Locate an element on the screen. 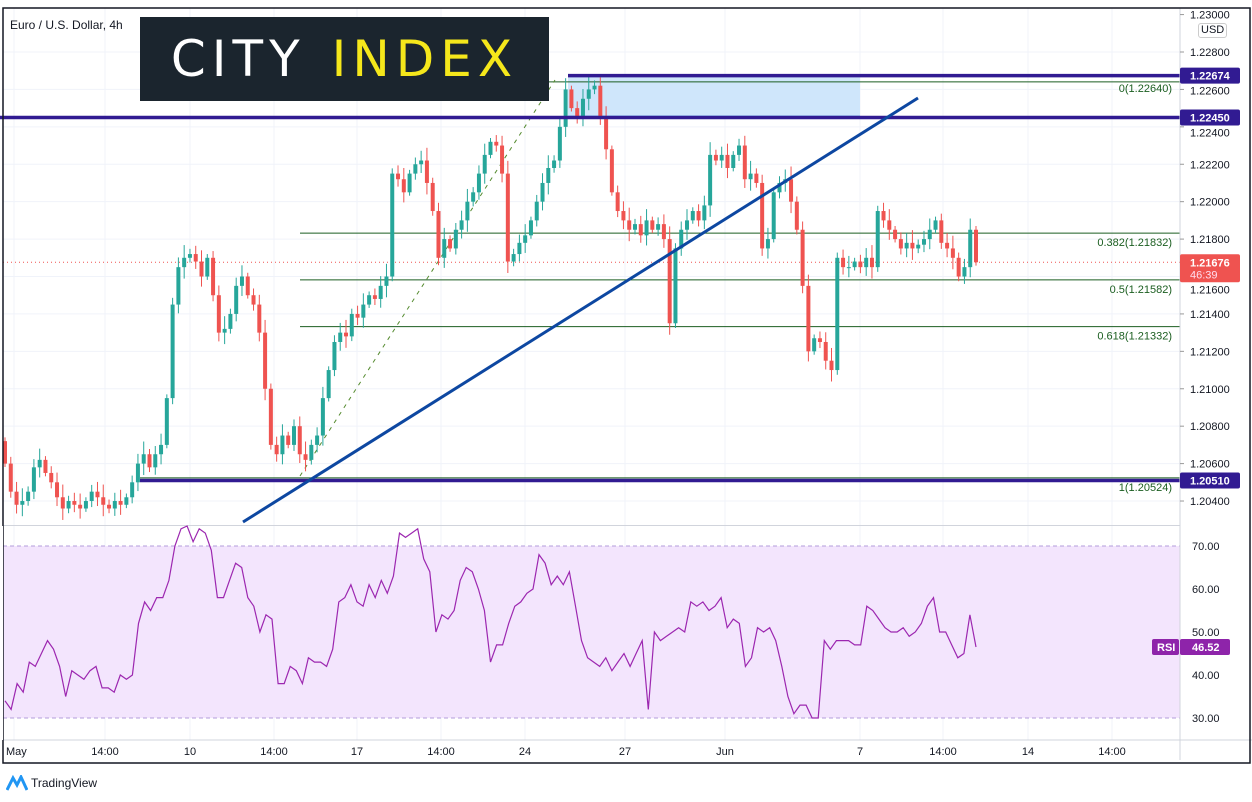 This screenshot has width=1252, height=802. rsi-tick: 70.00 is located at coordinates (1206, 547).